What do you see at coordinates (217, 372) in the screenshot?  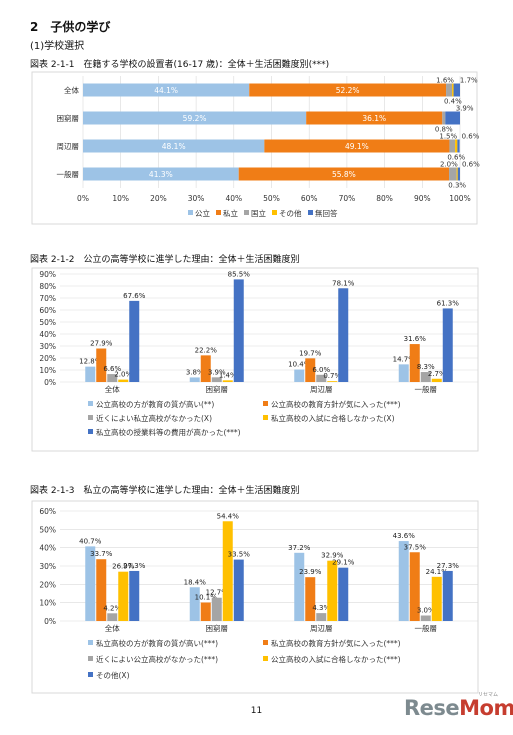 I see `chart2-data-label: 3.9%` at bounding box center [217, 372].